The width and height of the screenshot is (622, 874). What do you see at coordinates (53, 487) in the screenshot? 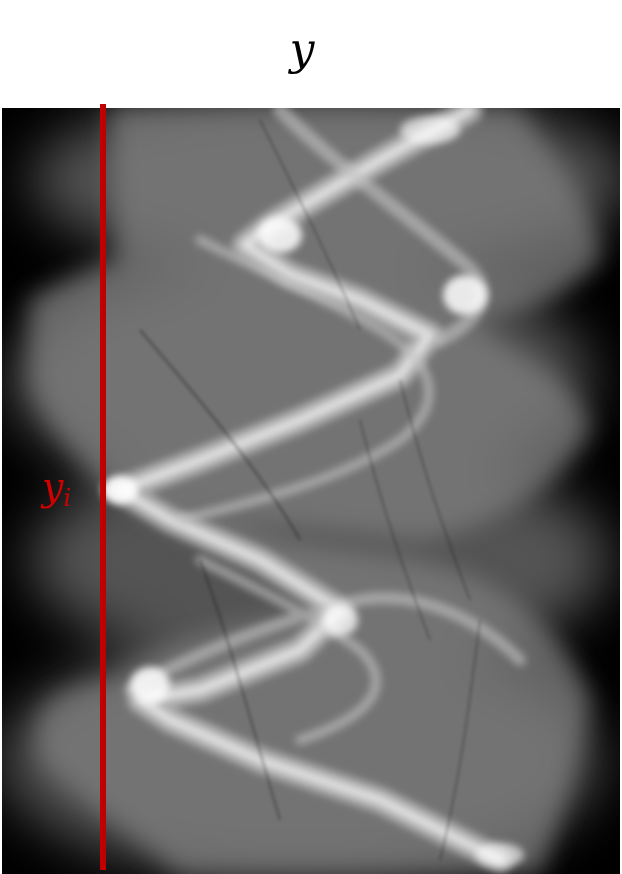
I see `marker-label-main: y` at bounding box center [53, 487].